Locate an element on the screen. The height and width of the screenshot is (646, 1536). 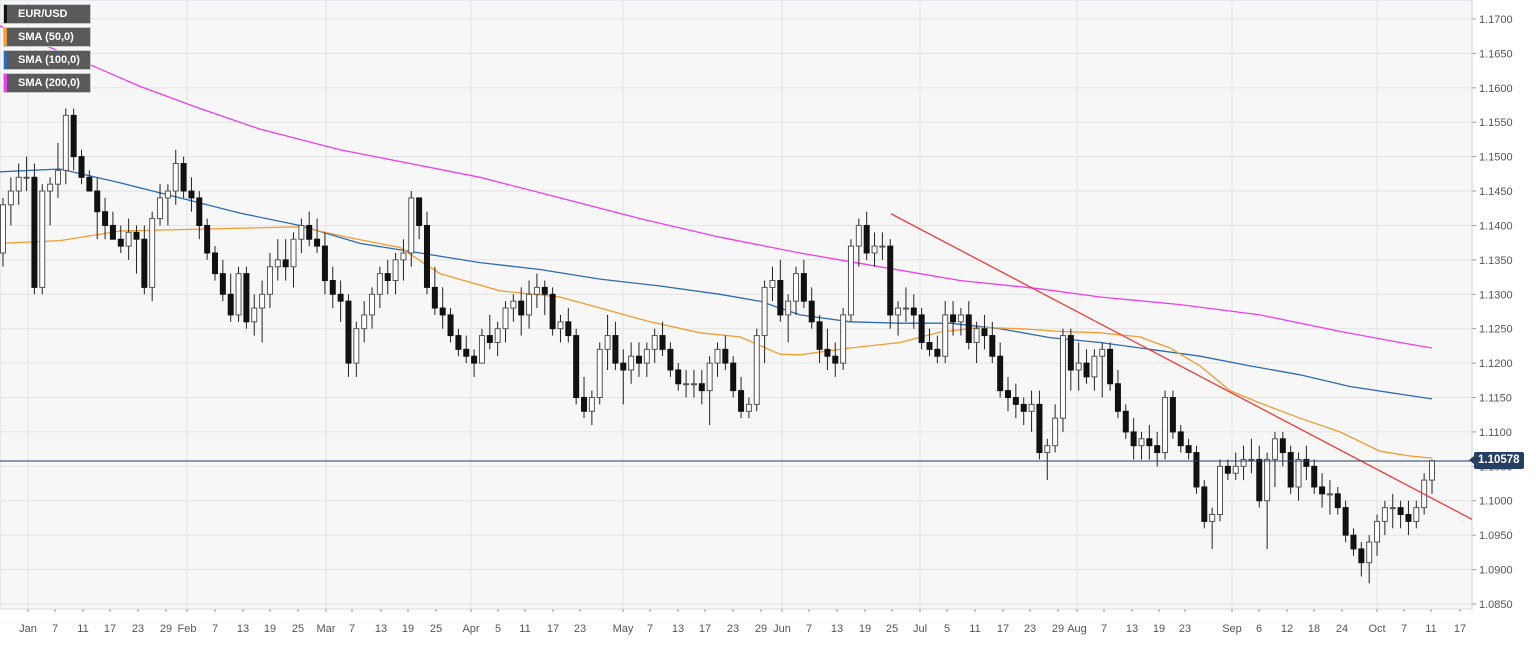
legend-item-eurusd: EUR/USD is located at coordinates (47, 14).